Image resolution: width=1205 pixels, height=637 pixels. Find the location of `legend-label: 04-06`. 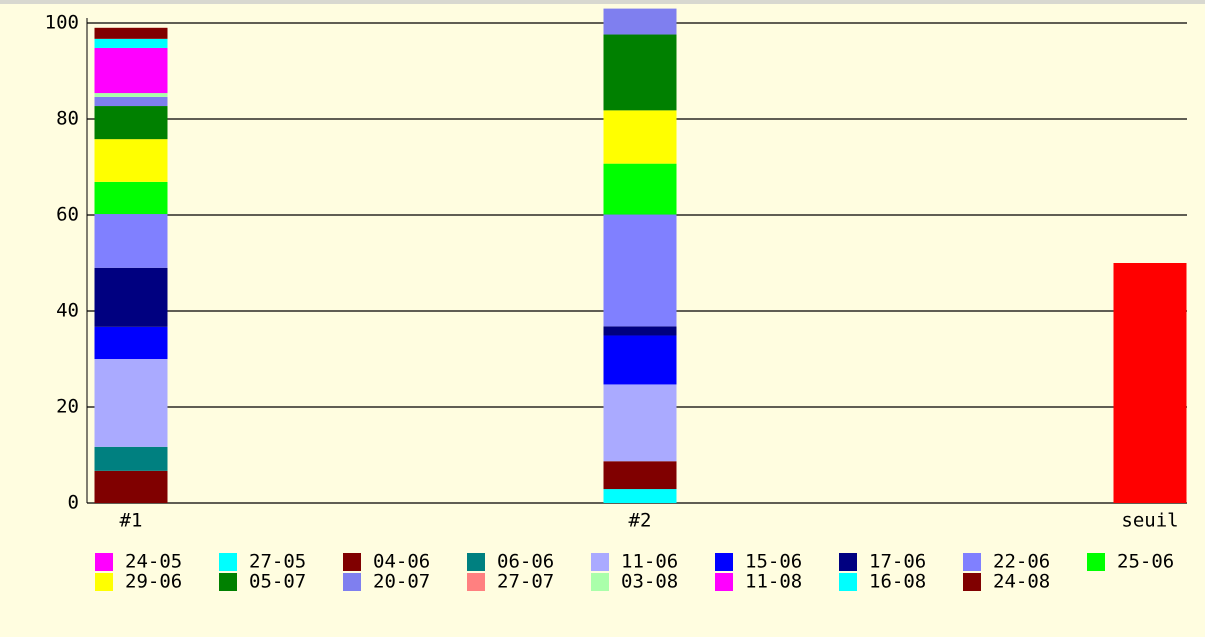

legend-label: 04-06 is located at coordinates (401, 562).